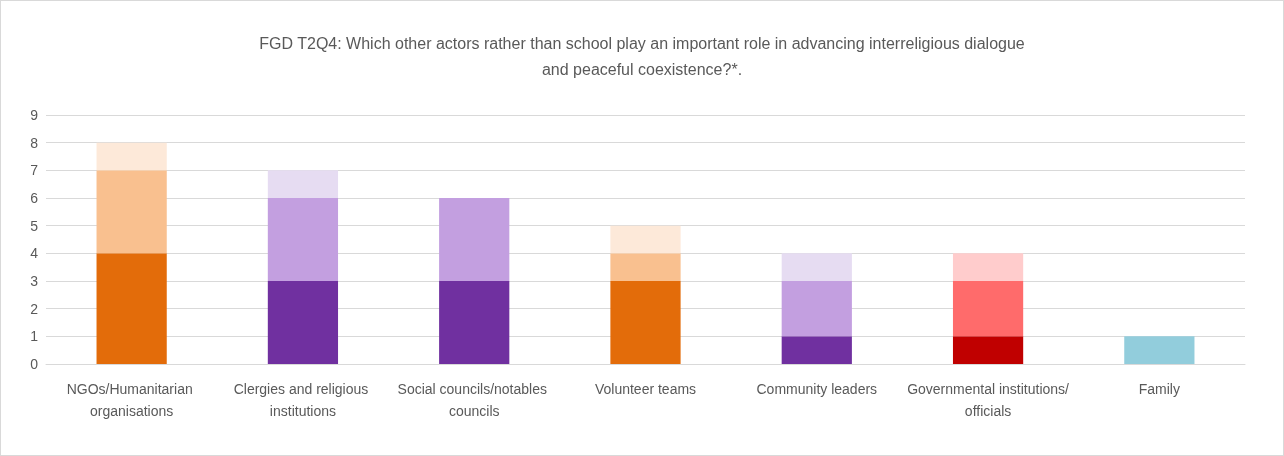  Describe the element at coordinates (131, 400) in the screenshot. I see `x-tick-label: NGOs/Humanitarian organisations` at that location.